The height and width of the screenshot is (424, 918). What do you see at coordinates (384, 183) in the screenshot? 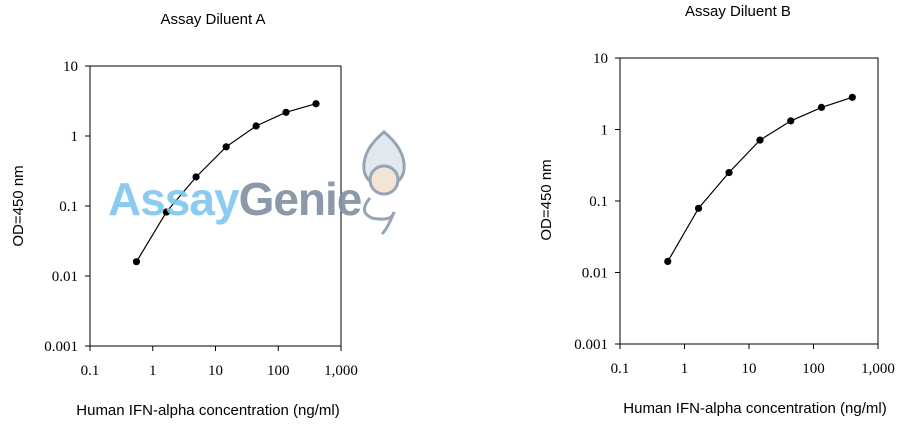
I see `genie-icon` at bounding box center [384, 183].